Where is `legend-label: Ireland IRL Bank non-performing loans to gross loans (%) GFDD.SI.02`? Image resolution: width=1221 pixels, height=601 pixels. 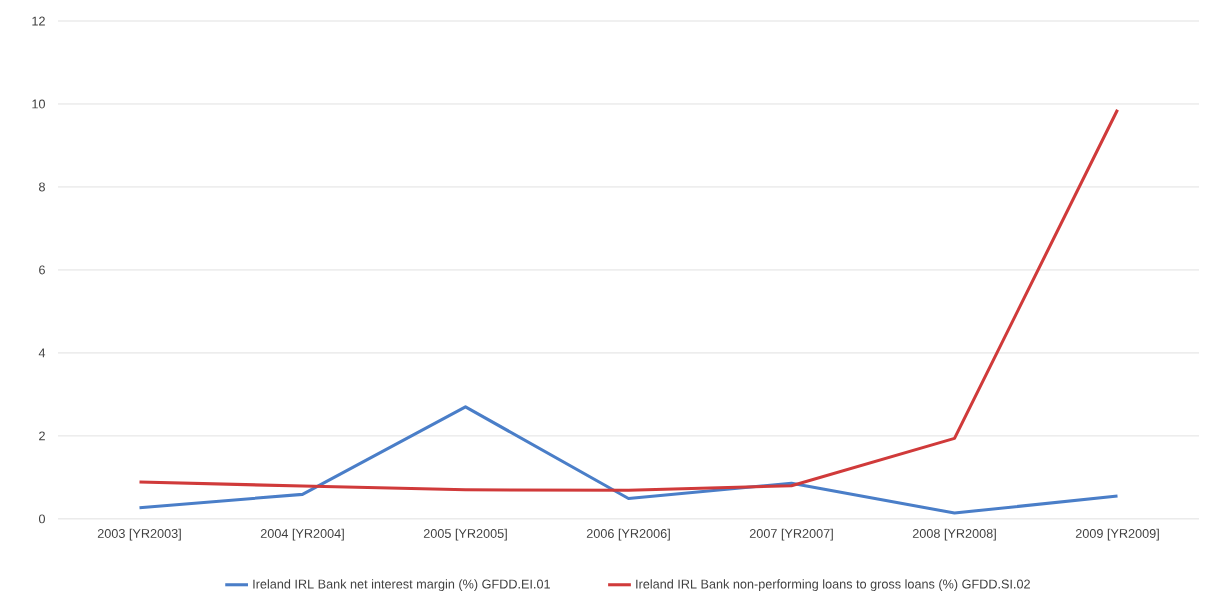 legend-label: Ireland IRL Bank non-performing loans to gross loans (%) GFDD.SI.02 is located at coordinates (833, 585).